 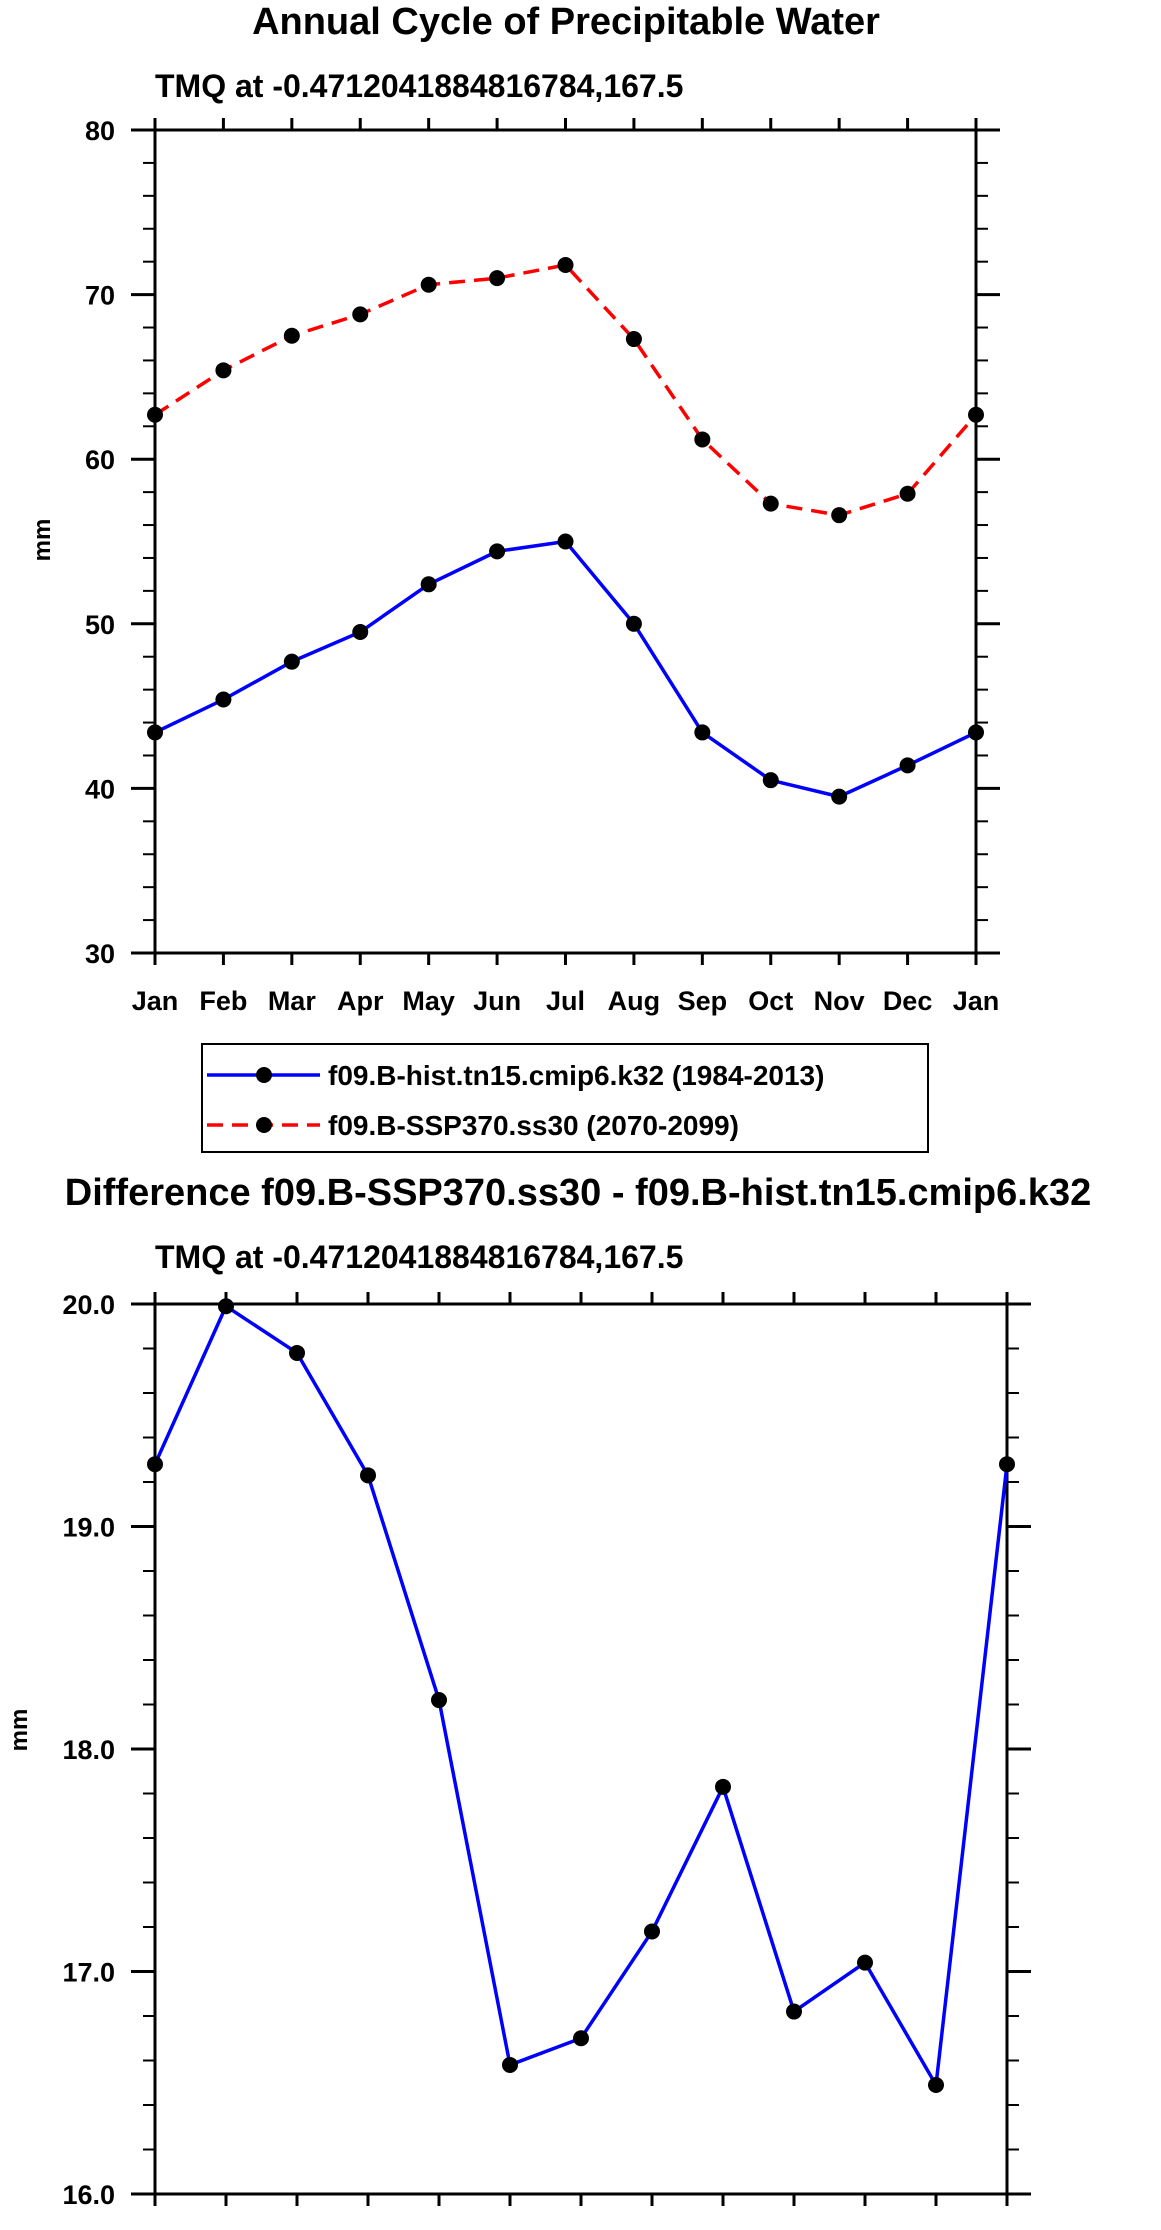 I want to click on y-tick-label: 70, so click(x=100, y=296).